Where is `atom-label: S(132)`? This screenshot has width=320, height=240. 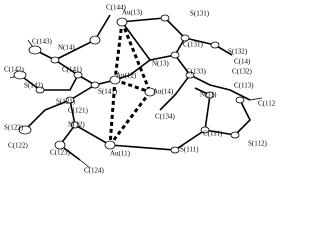 atom-label: S(132) is located at coordinates (238, 52).